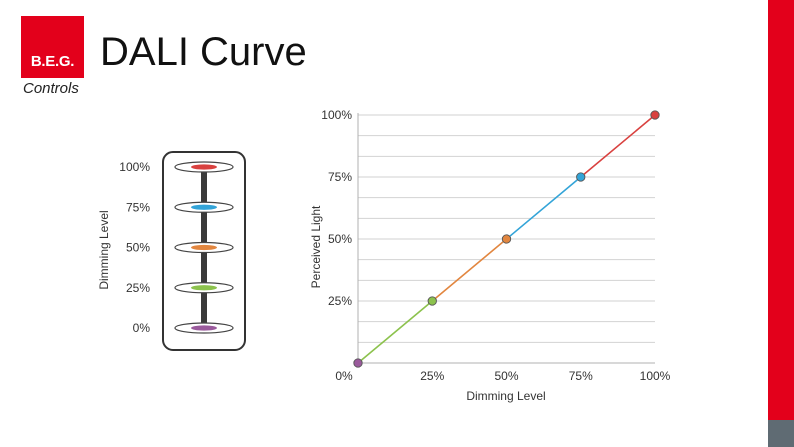 This screenshot has height=447, width=794. What do you see at coordinates (51, 88) in the screenshot?
I see `logo-subtitle: Controls` at bounding box center [51, 88].